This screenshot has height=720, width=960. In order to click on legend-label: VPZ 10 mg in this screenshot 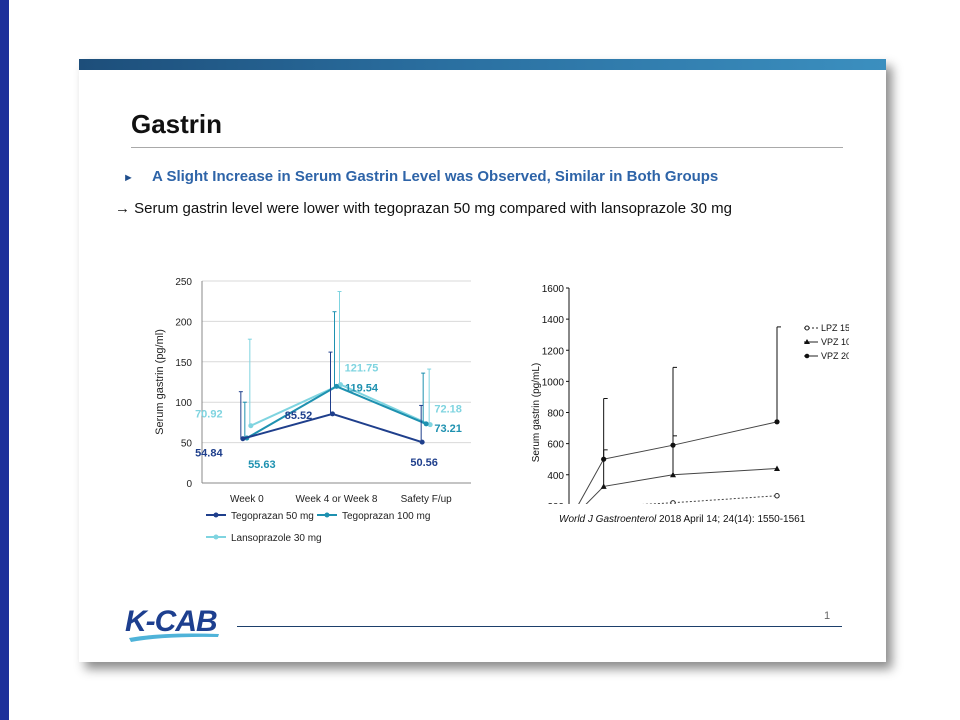, I will do `click(835, 342)`.